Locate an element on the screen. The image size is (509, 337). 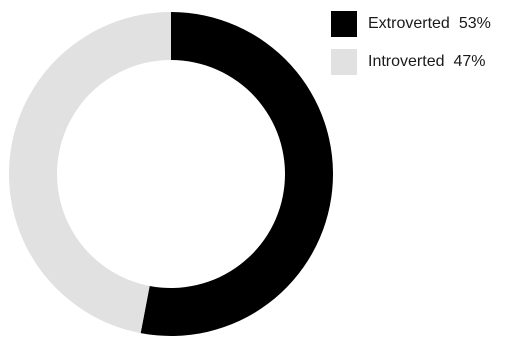
legend-item-introverted: Introverted 47% is located at coordinates (411, 62).